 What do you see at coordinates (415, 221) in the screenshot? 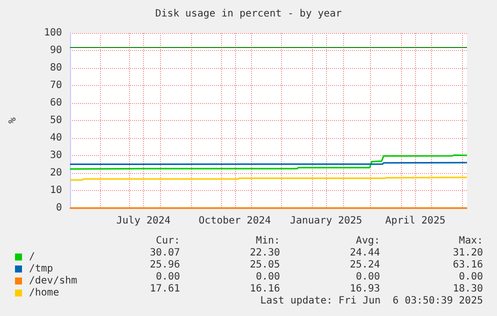
I see `x-tick-label: April 2025` at bounding box center [415, 221].